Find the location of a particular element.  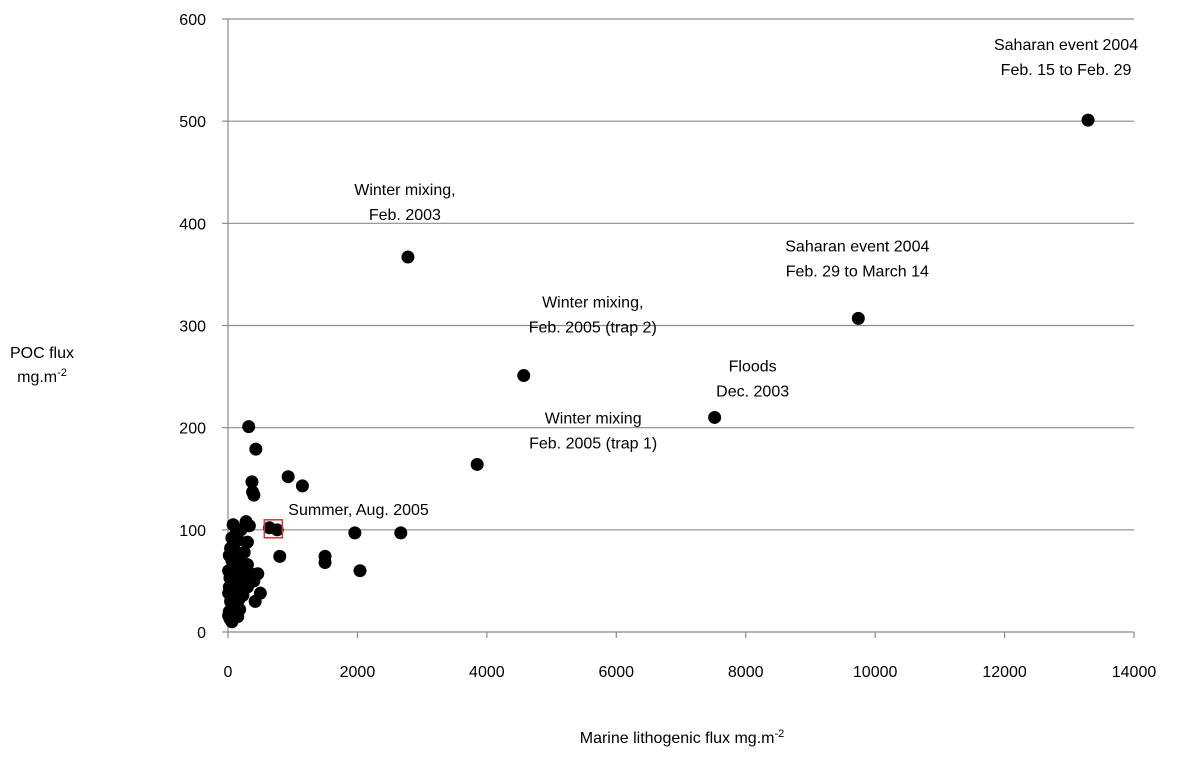

x-tick-label: 0 is located at coordinates (228, 672).